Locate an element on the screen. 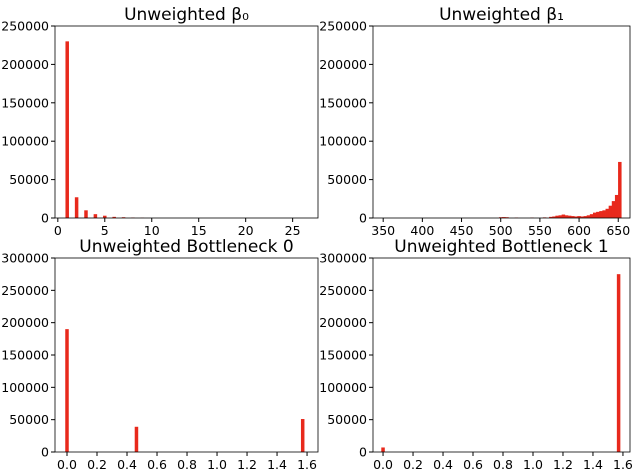  x-tick-label: 0 is located at coordinates (58, 230).